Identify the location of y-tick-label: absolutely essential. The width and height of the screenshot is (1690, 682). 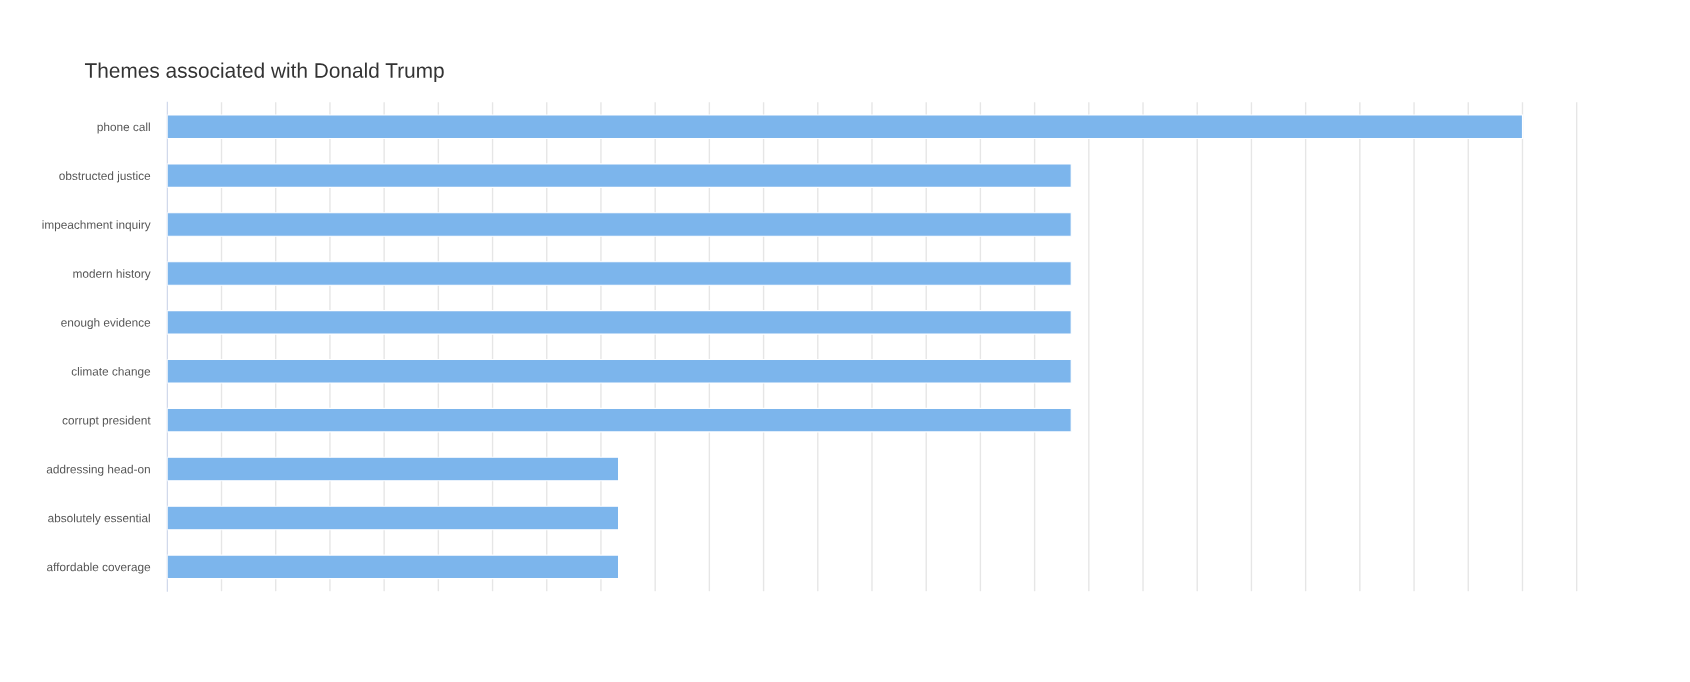
(99, 519).